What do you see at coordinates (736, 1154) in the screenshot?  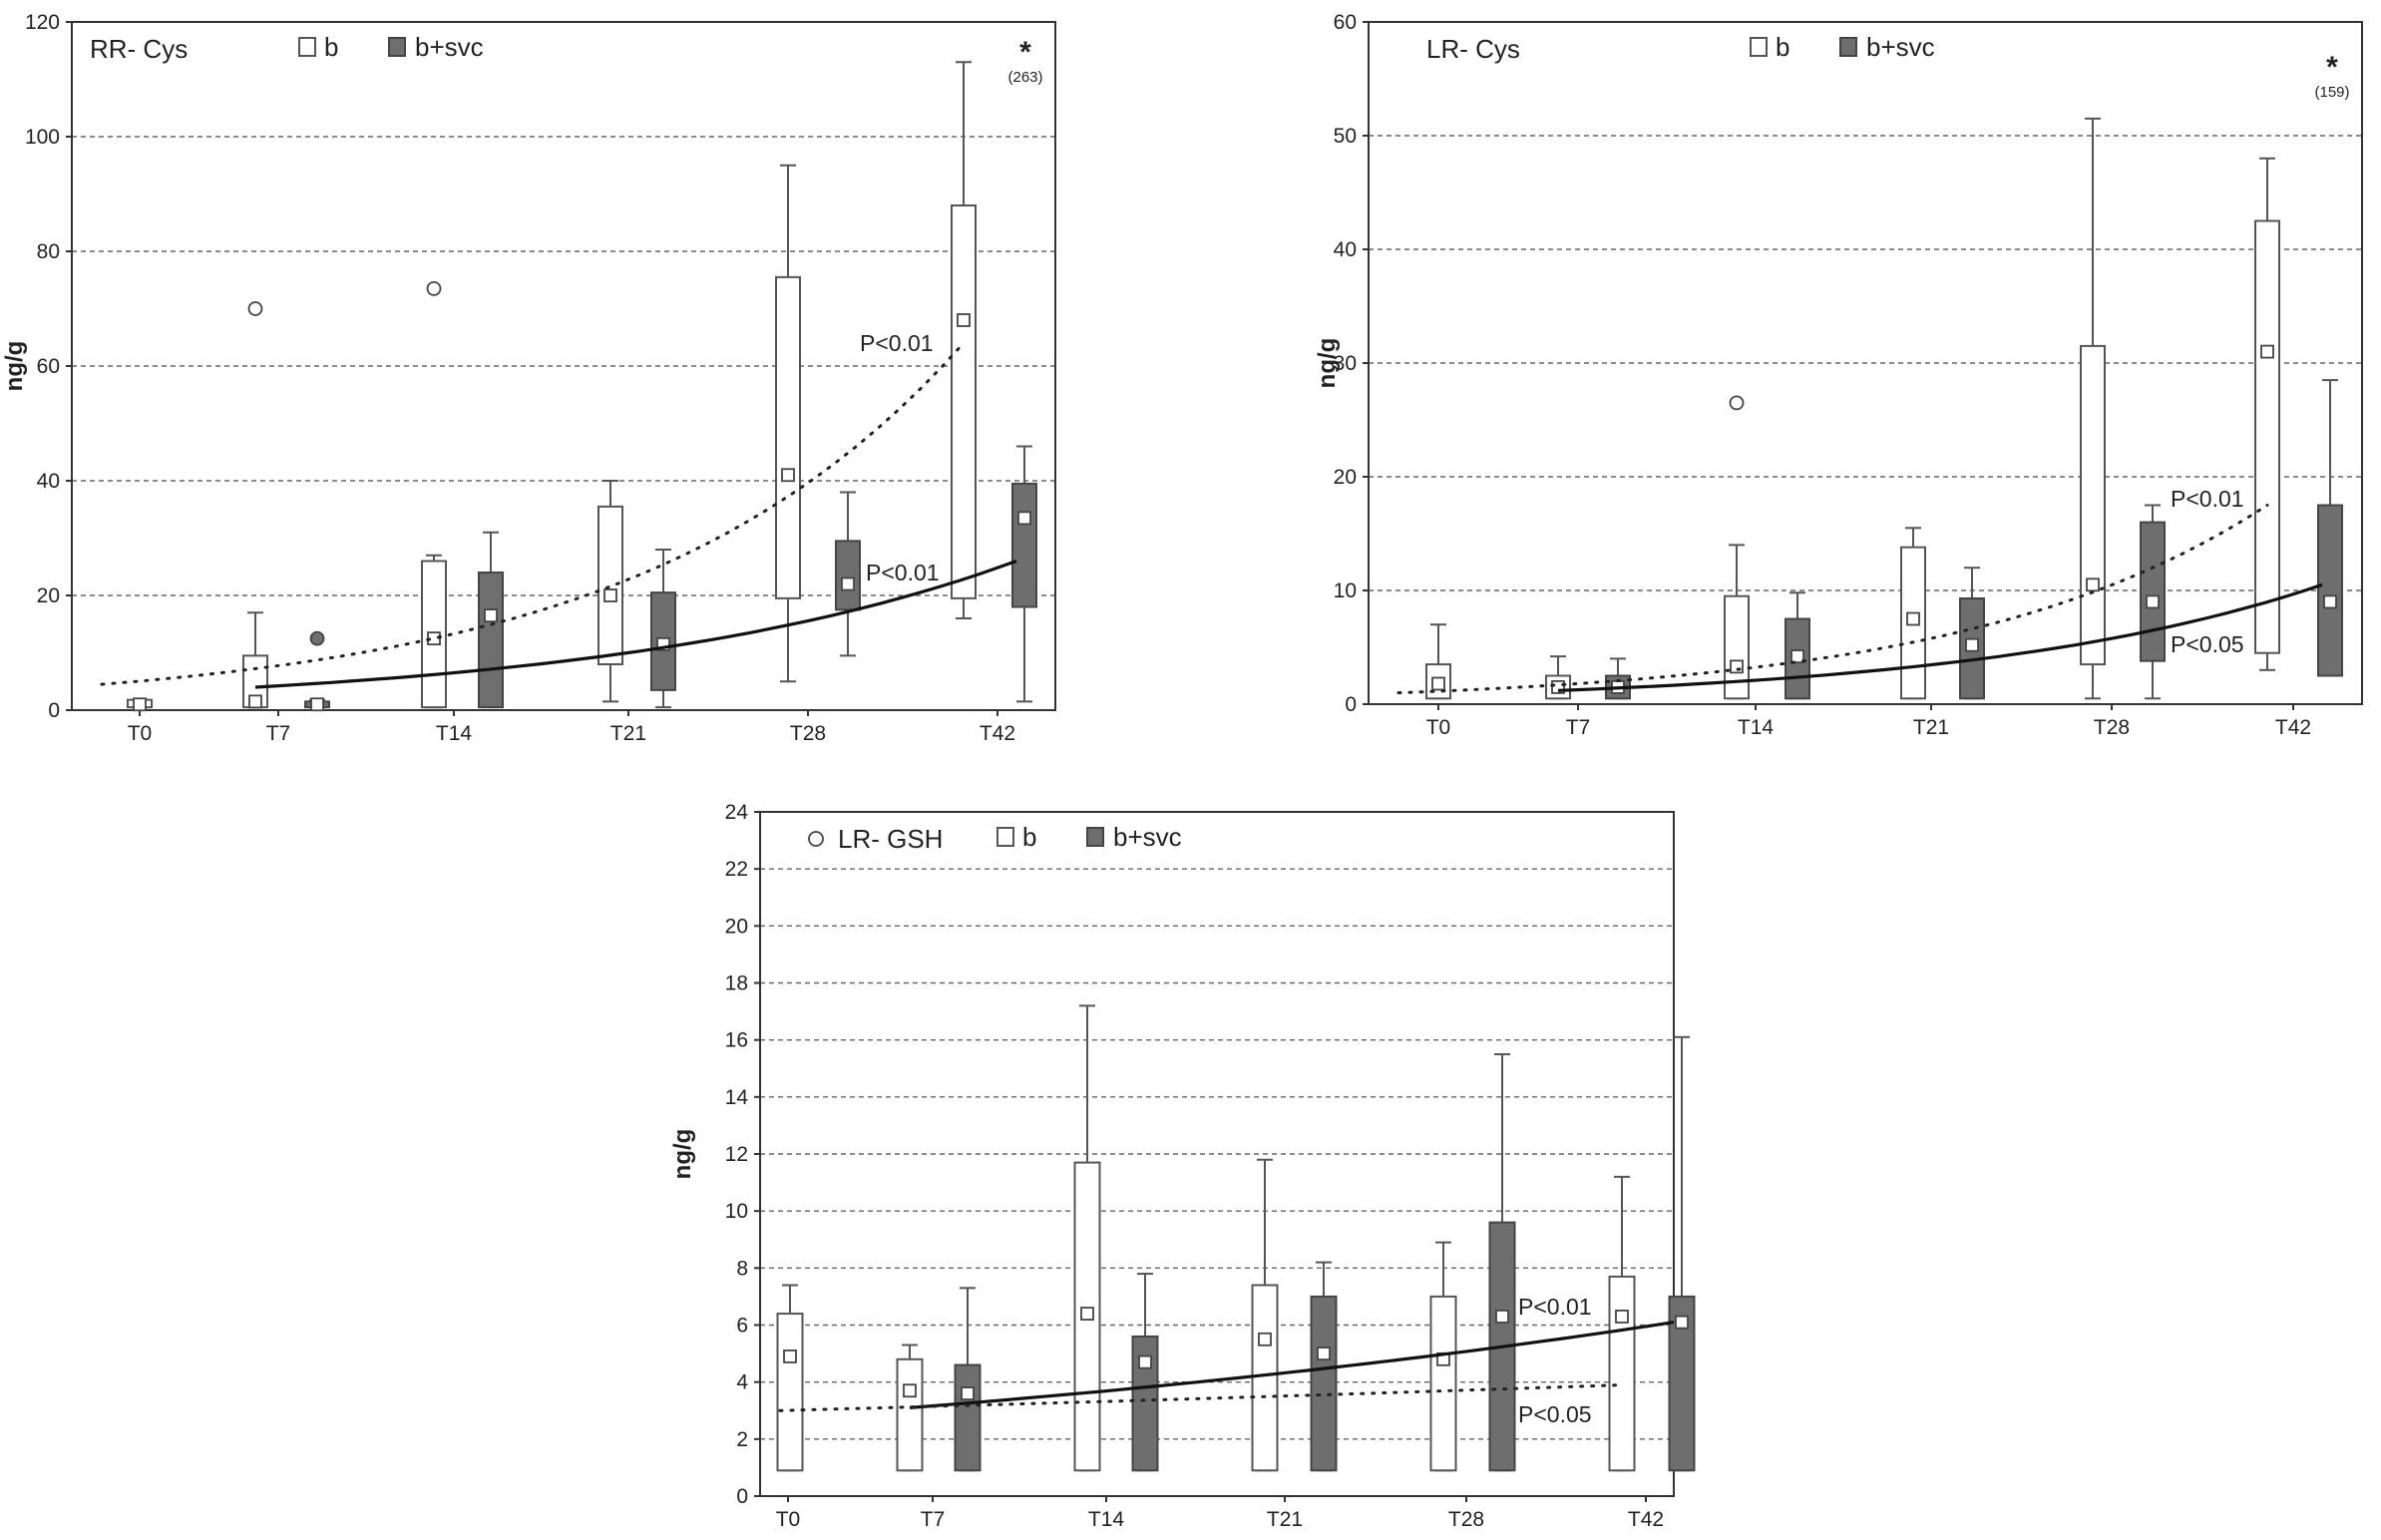 I see `y-tick-label: 12` at bounding box center [736, 1154].